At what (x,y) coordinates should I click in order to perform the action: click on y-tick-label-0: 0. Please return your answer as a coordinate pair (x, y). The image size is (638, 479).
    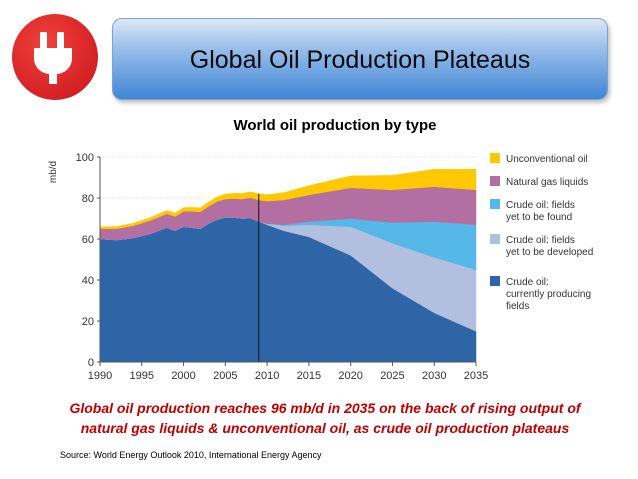
    Looking at the image, I should click on (91, 363).